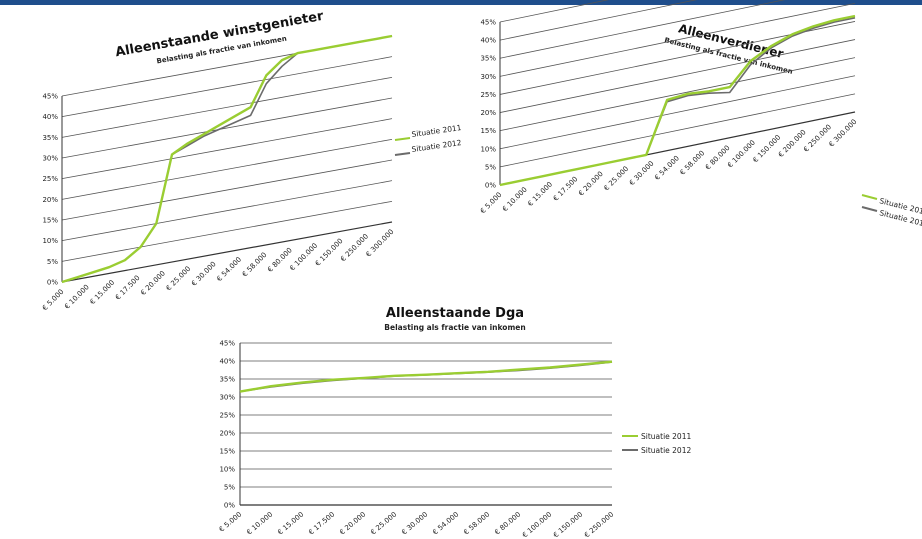  What do you see at coordinates (455, 313) in the screenshot?
I see `chart-title: Alleenstaande Dga` at bounding box center [455, 313].